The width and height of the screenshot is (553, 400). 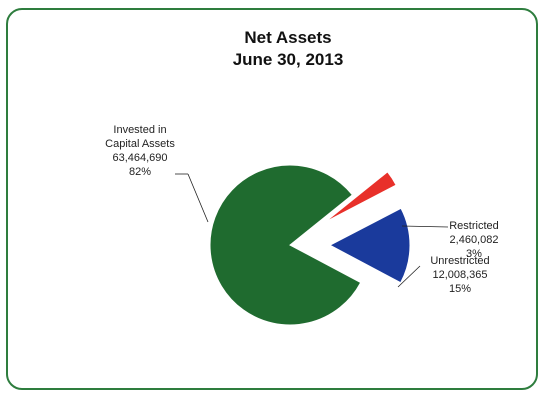 I want to click on slice-label-invested-line2: Capital Assets, so click(x=140, y=144).